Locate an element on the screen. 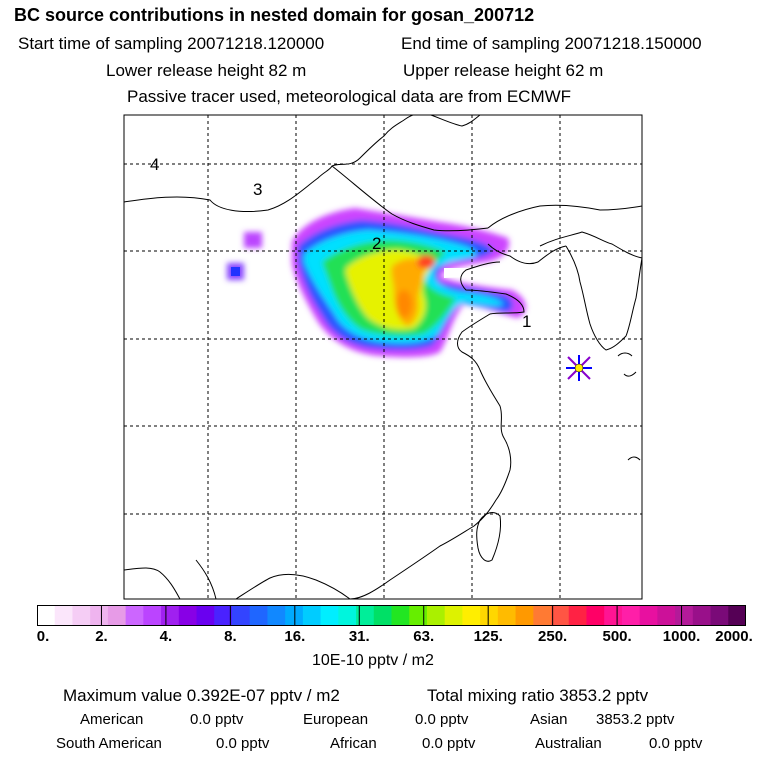 This screenshot has width=768, height=768. colorbar-tick-label: 2000. is located at coordinates (734, 636).